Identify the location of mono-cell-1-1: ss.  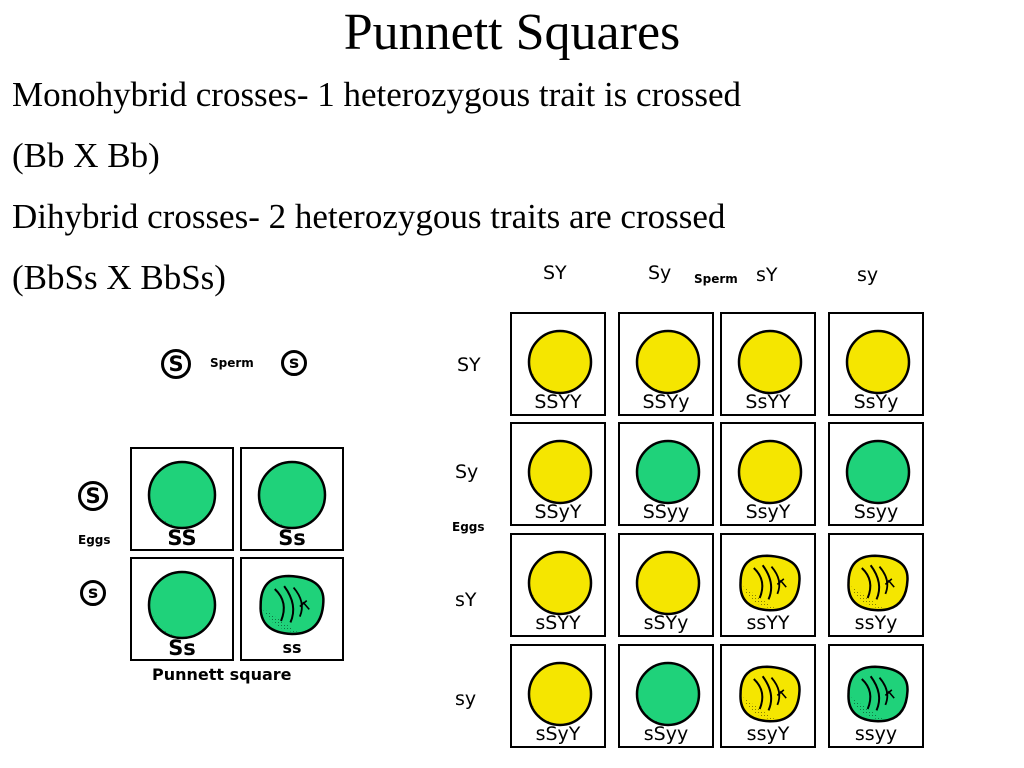
(292, 609).